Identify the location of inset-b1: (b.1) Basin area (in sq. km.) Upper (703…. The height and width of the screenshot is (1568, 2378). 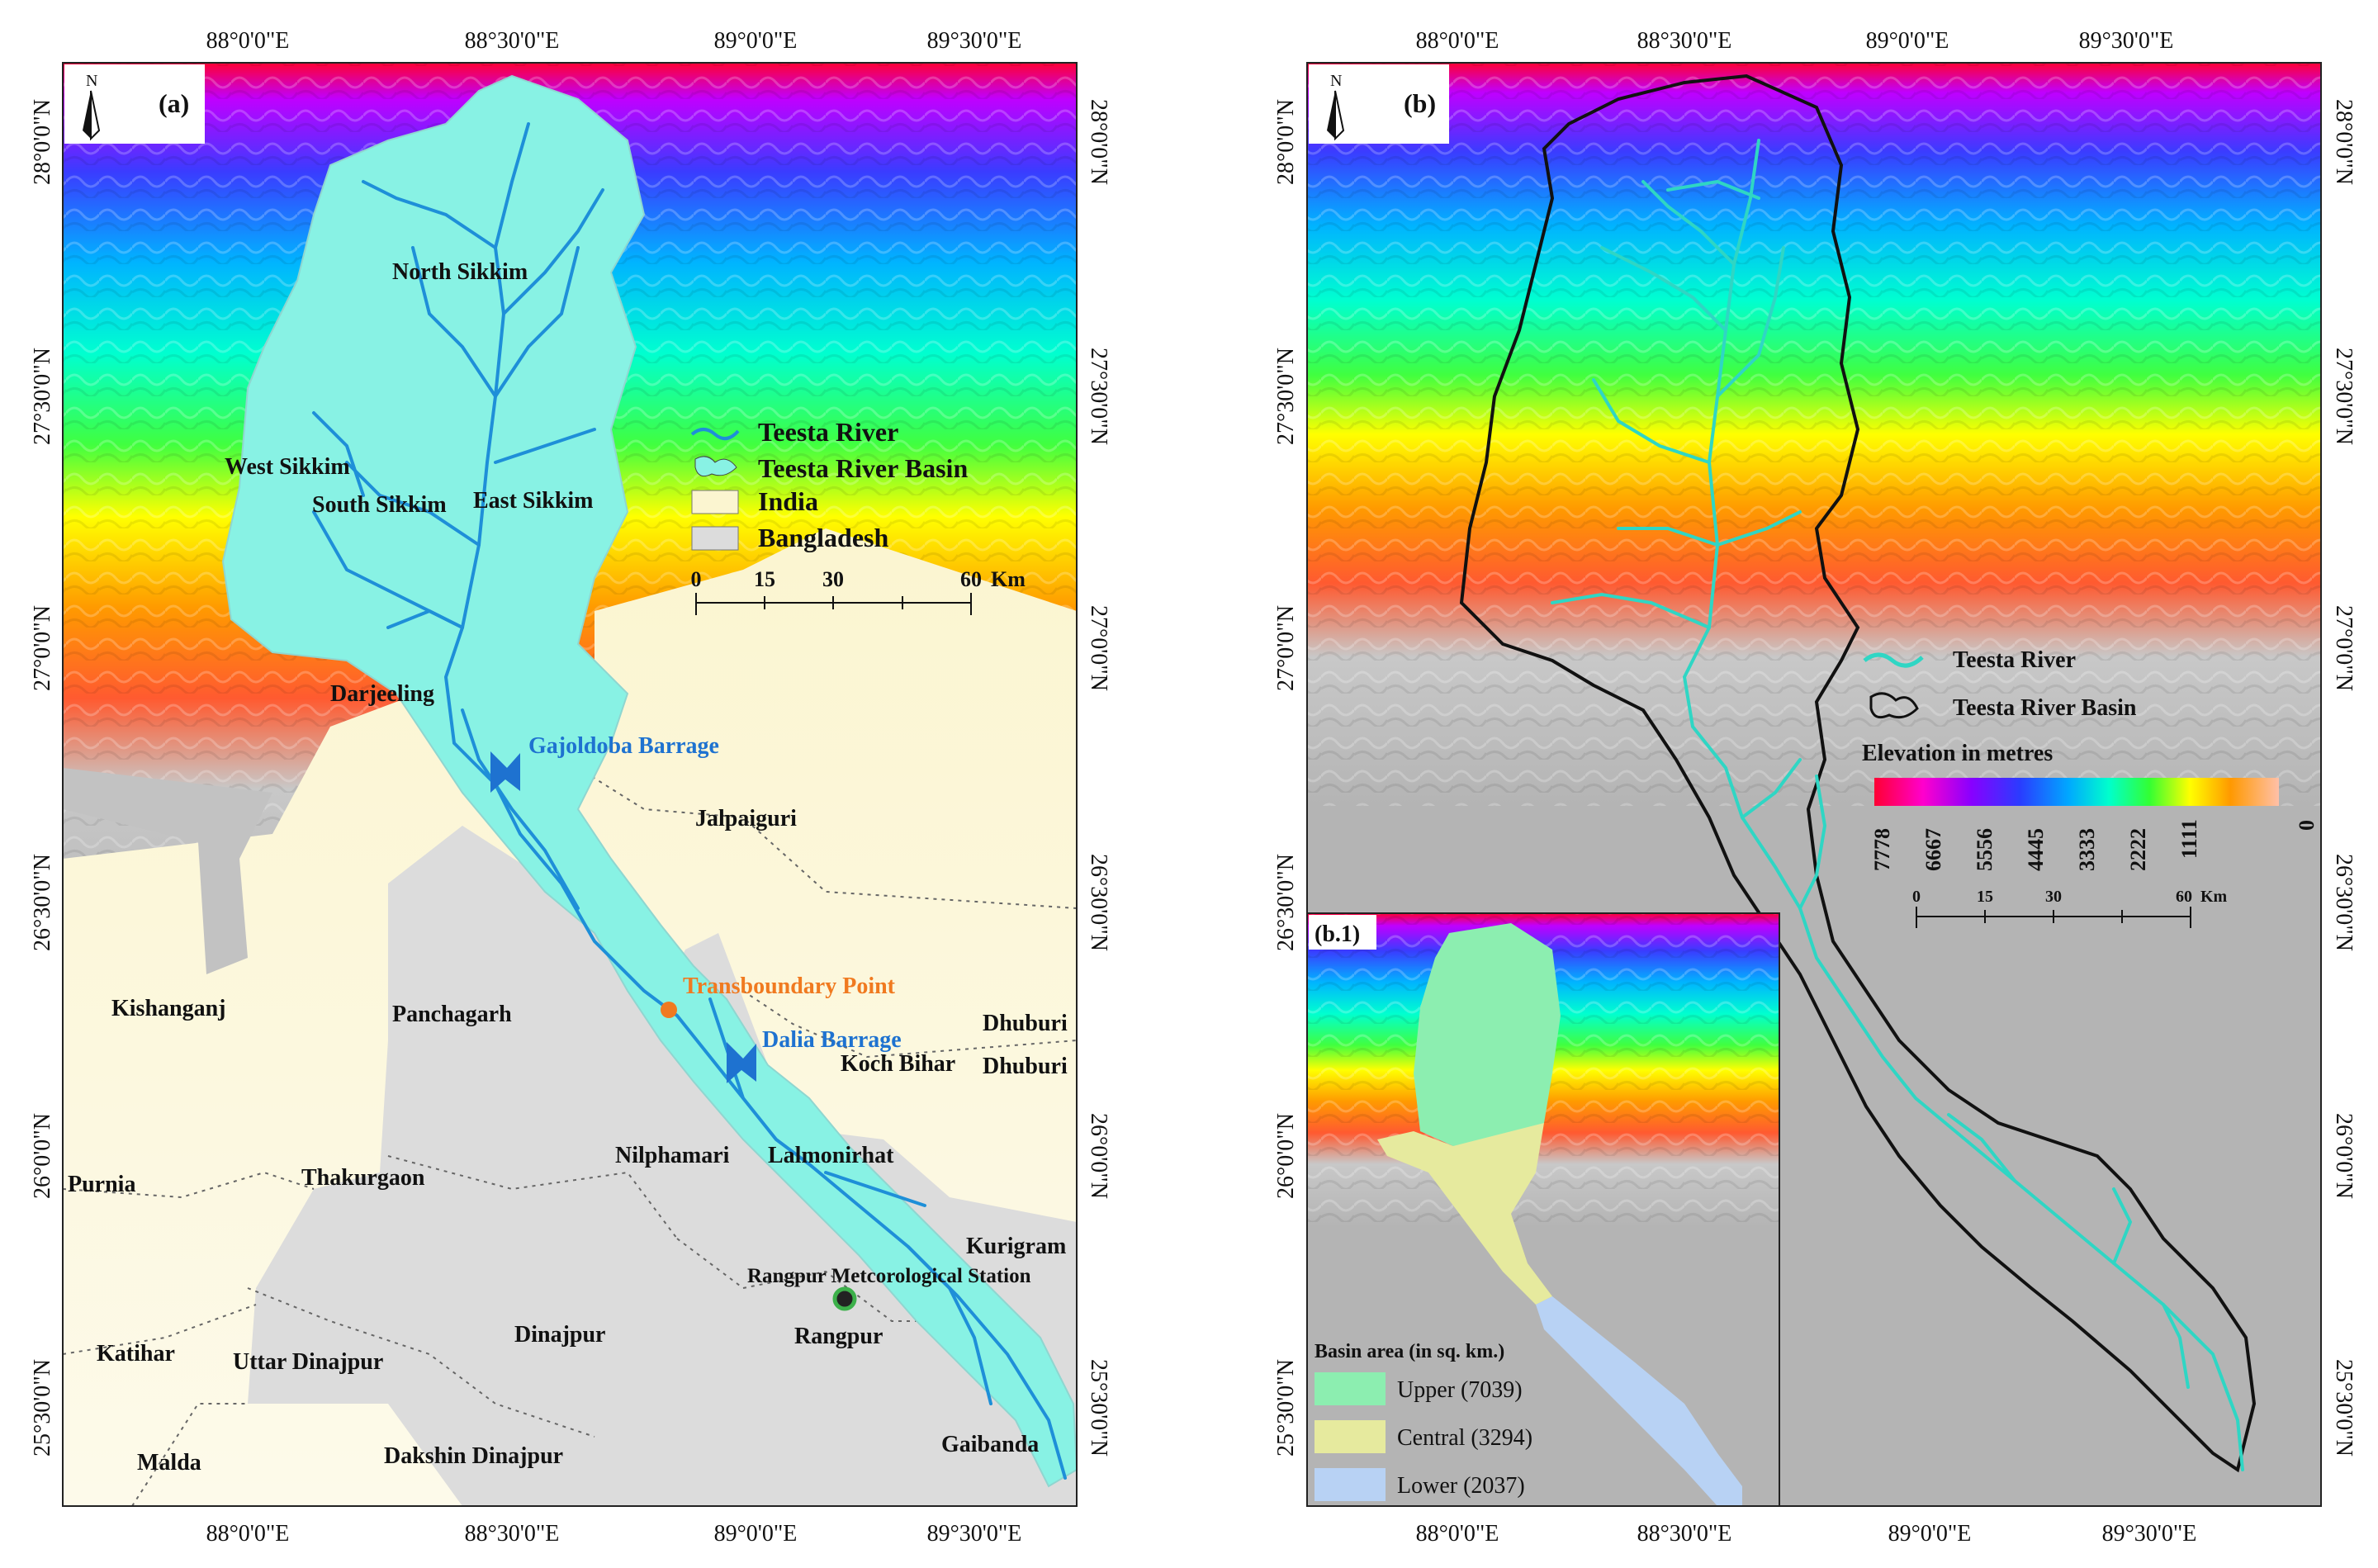
(1543, 1229).